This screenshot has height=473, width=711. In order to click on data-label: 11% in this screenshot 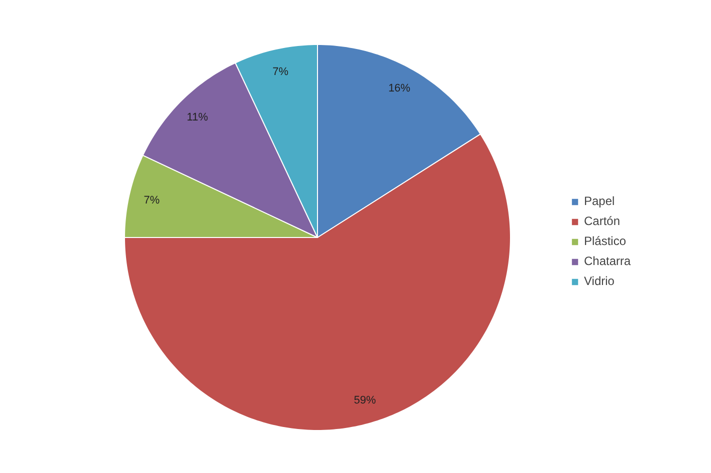, I will do `click(197, 117)`.